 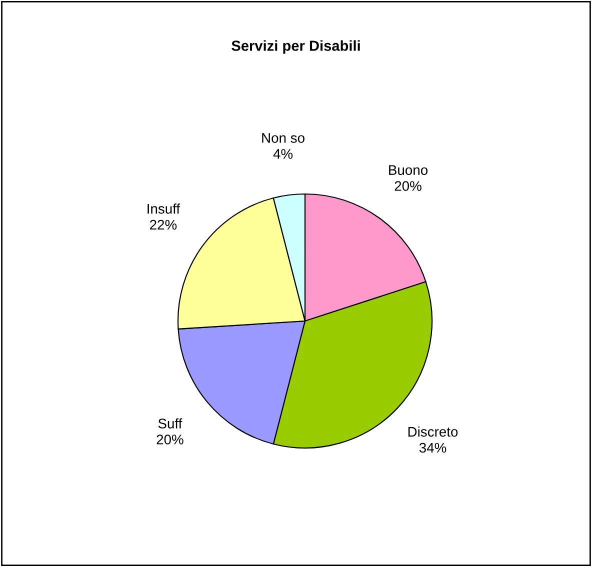 I want to click on chart-title: Servizi per Disabili, so click(x=296, y=47).